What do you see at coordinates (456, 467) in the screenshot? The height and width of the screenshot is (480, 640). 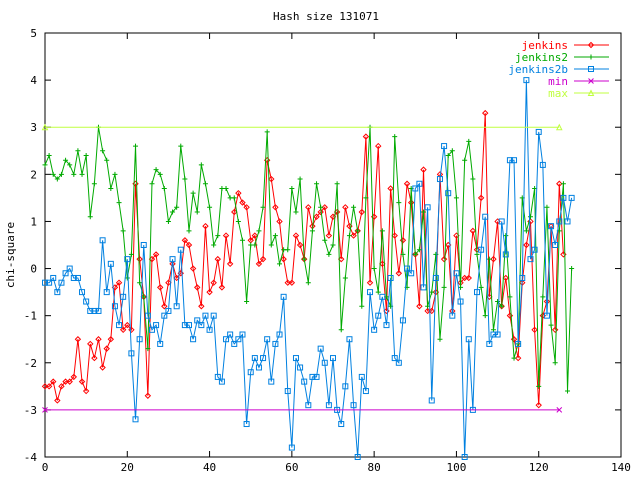 I see `x-tick-label: 100` at bounding box center [456, 467].